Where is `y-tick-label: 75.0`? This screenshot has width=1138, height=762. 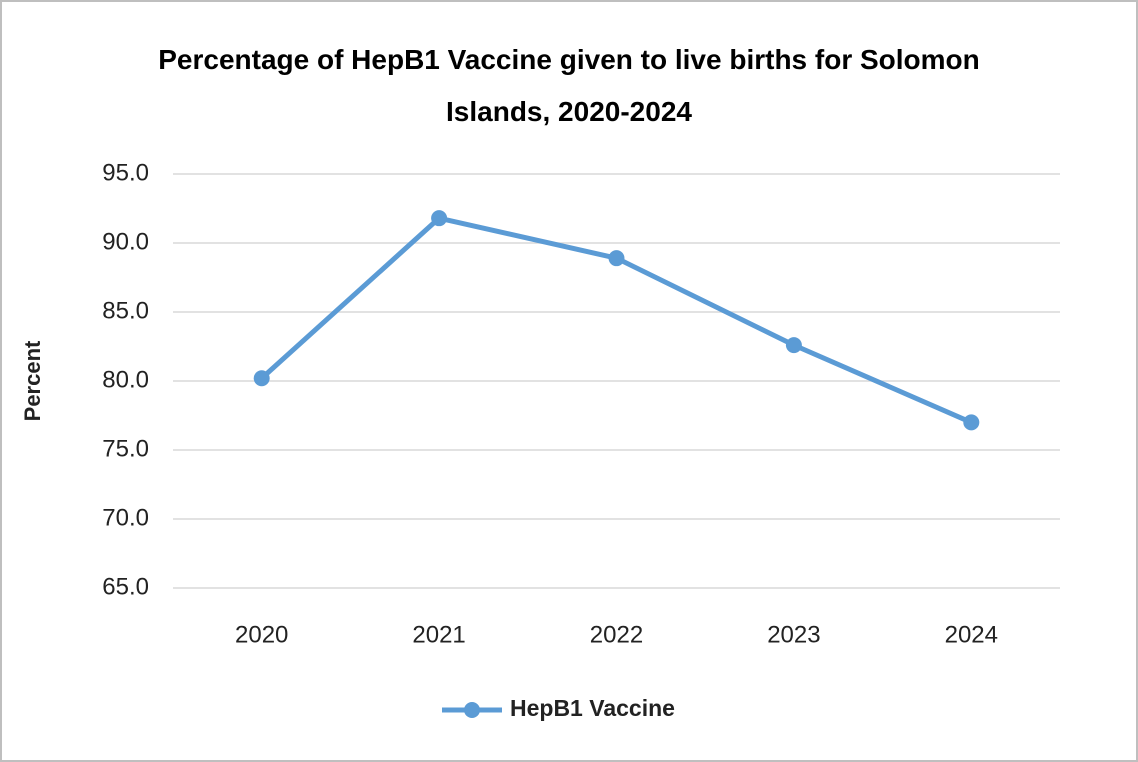
y-tick-label: 75.0 is located at coordinates (125, 448).